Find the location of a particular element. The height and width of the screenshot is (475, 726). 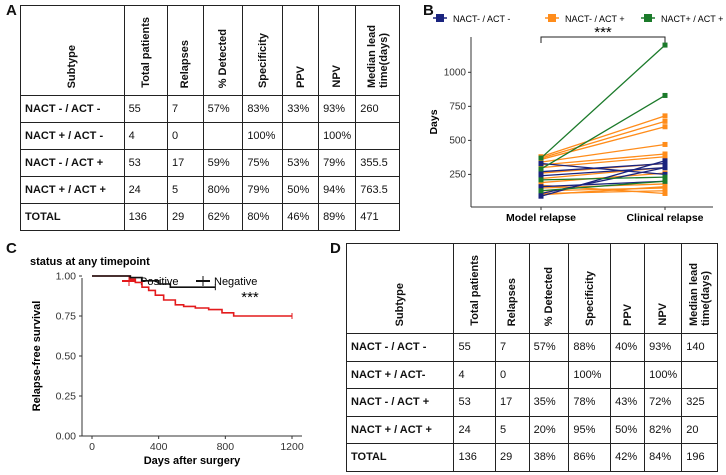

table-cell: 88% is located at coordinates (590, 347).